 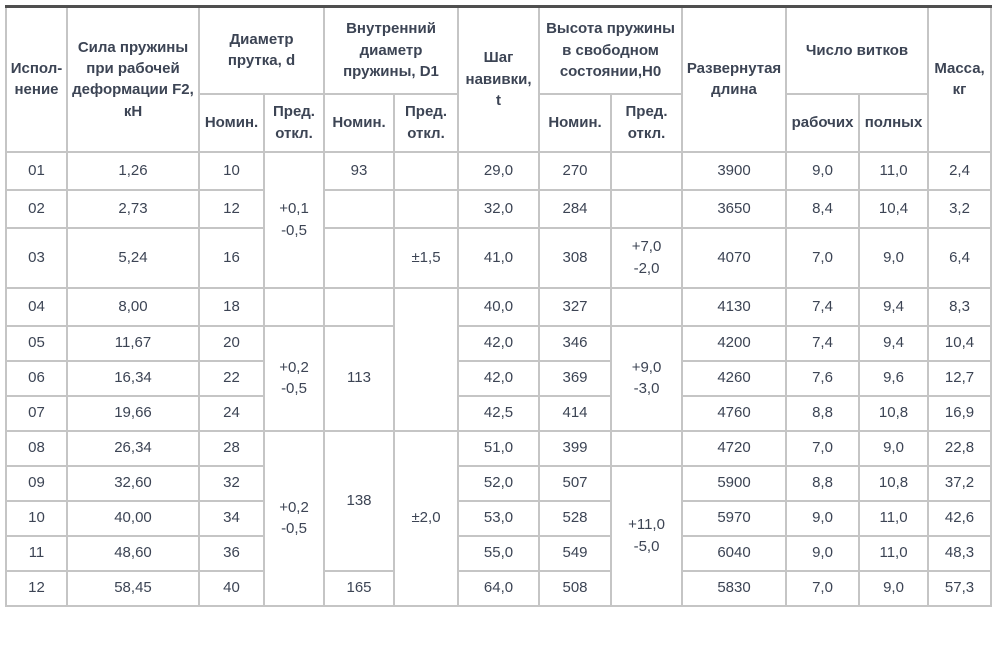 What do you see at coordinates (359, 588) in the screenshot?
I see `cell-d1-nominal: 165` at bounding box center [359, 588].